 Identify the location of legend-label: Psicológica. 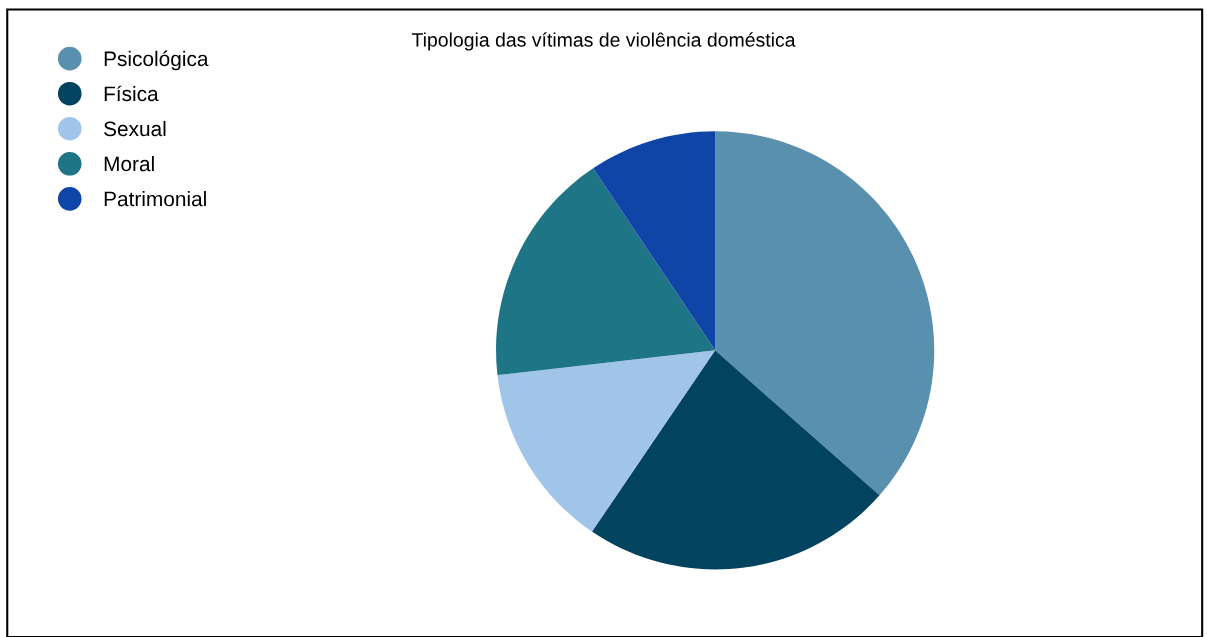
(156, 60).